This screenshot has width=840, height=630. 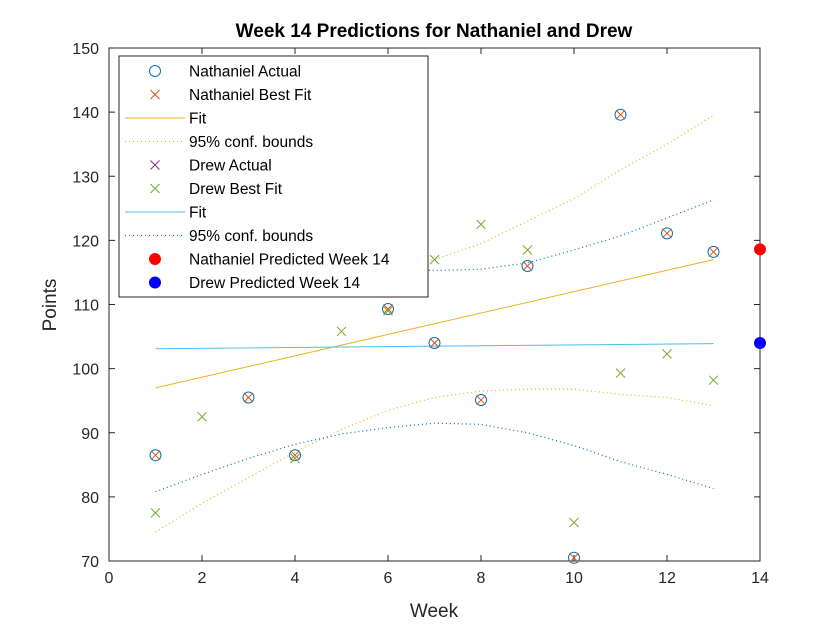 What do you see at coordinates (236, 189) in the screenshot?
I see `legend-label: Drew Best Fit` at bounding box center [236, 189].